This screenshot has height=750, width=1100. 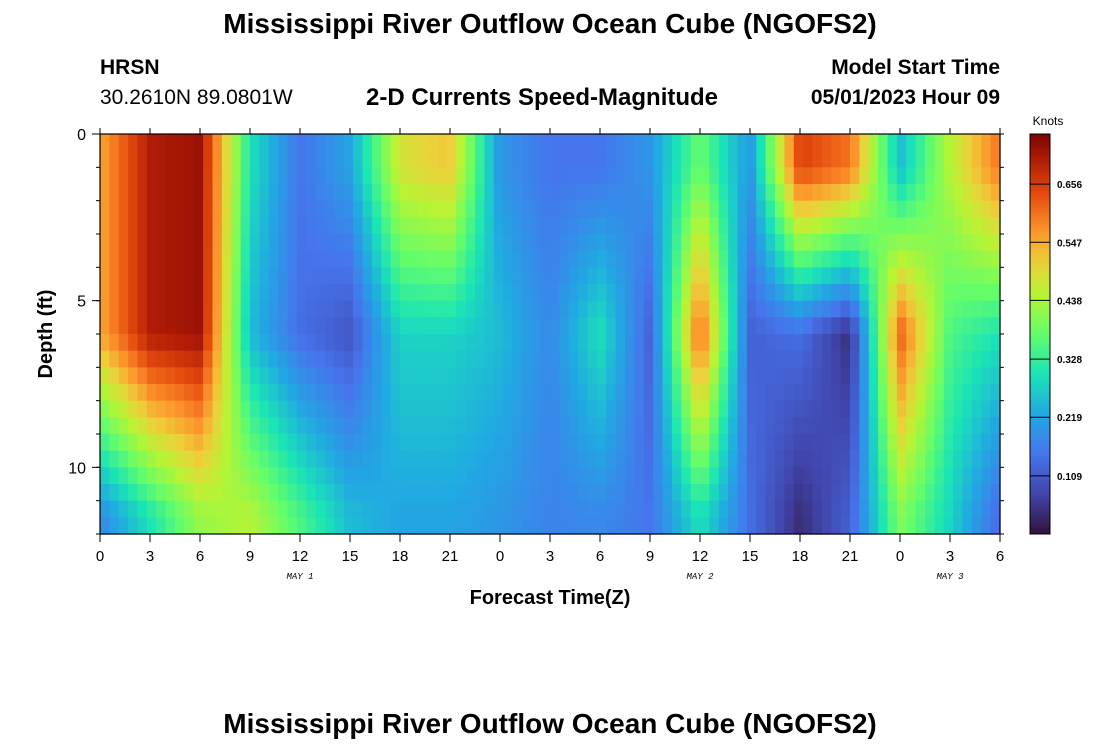 I want to click on x-tick-label: 6, so click(x=1000, y=556).